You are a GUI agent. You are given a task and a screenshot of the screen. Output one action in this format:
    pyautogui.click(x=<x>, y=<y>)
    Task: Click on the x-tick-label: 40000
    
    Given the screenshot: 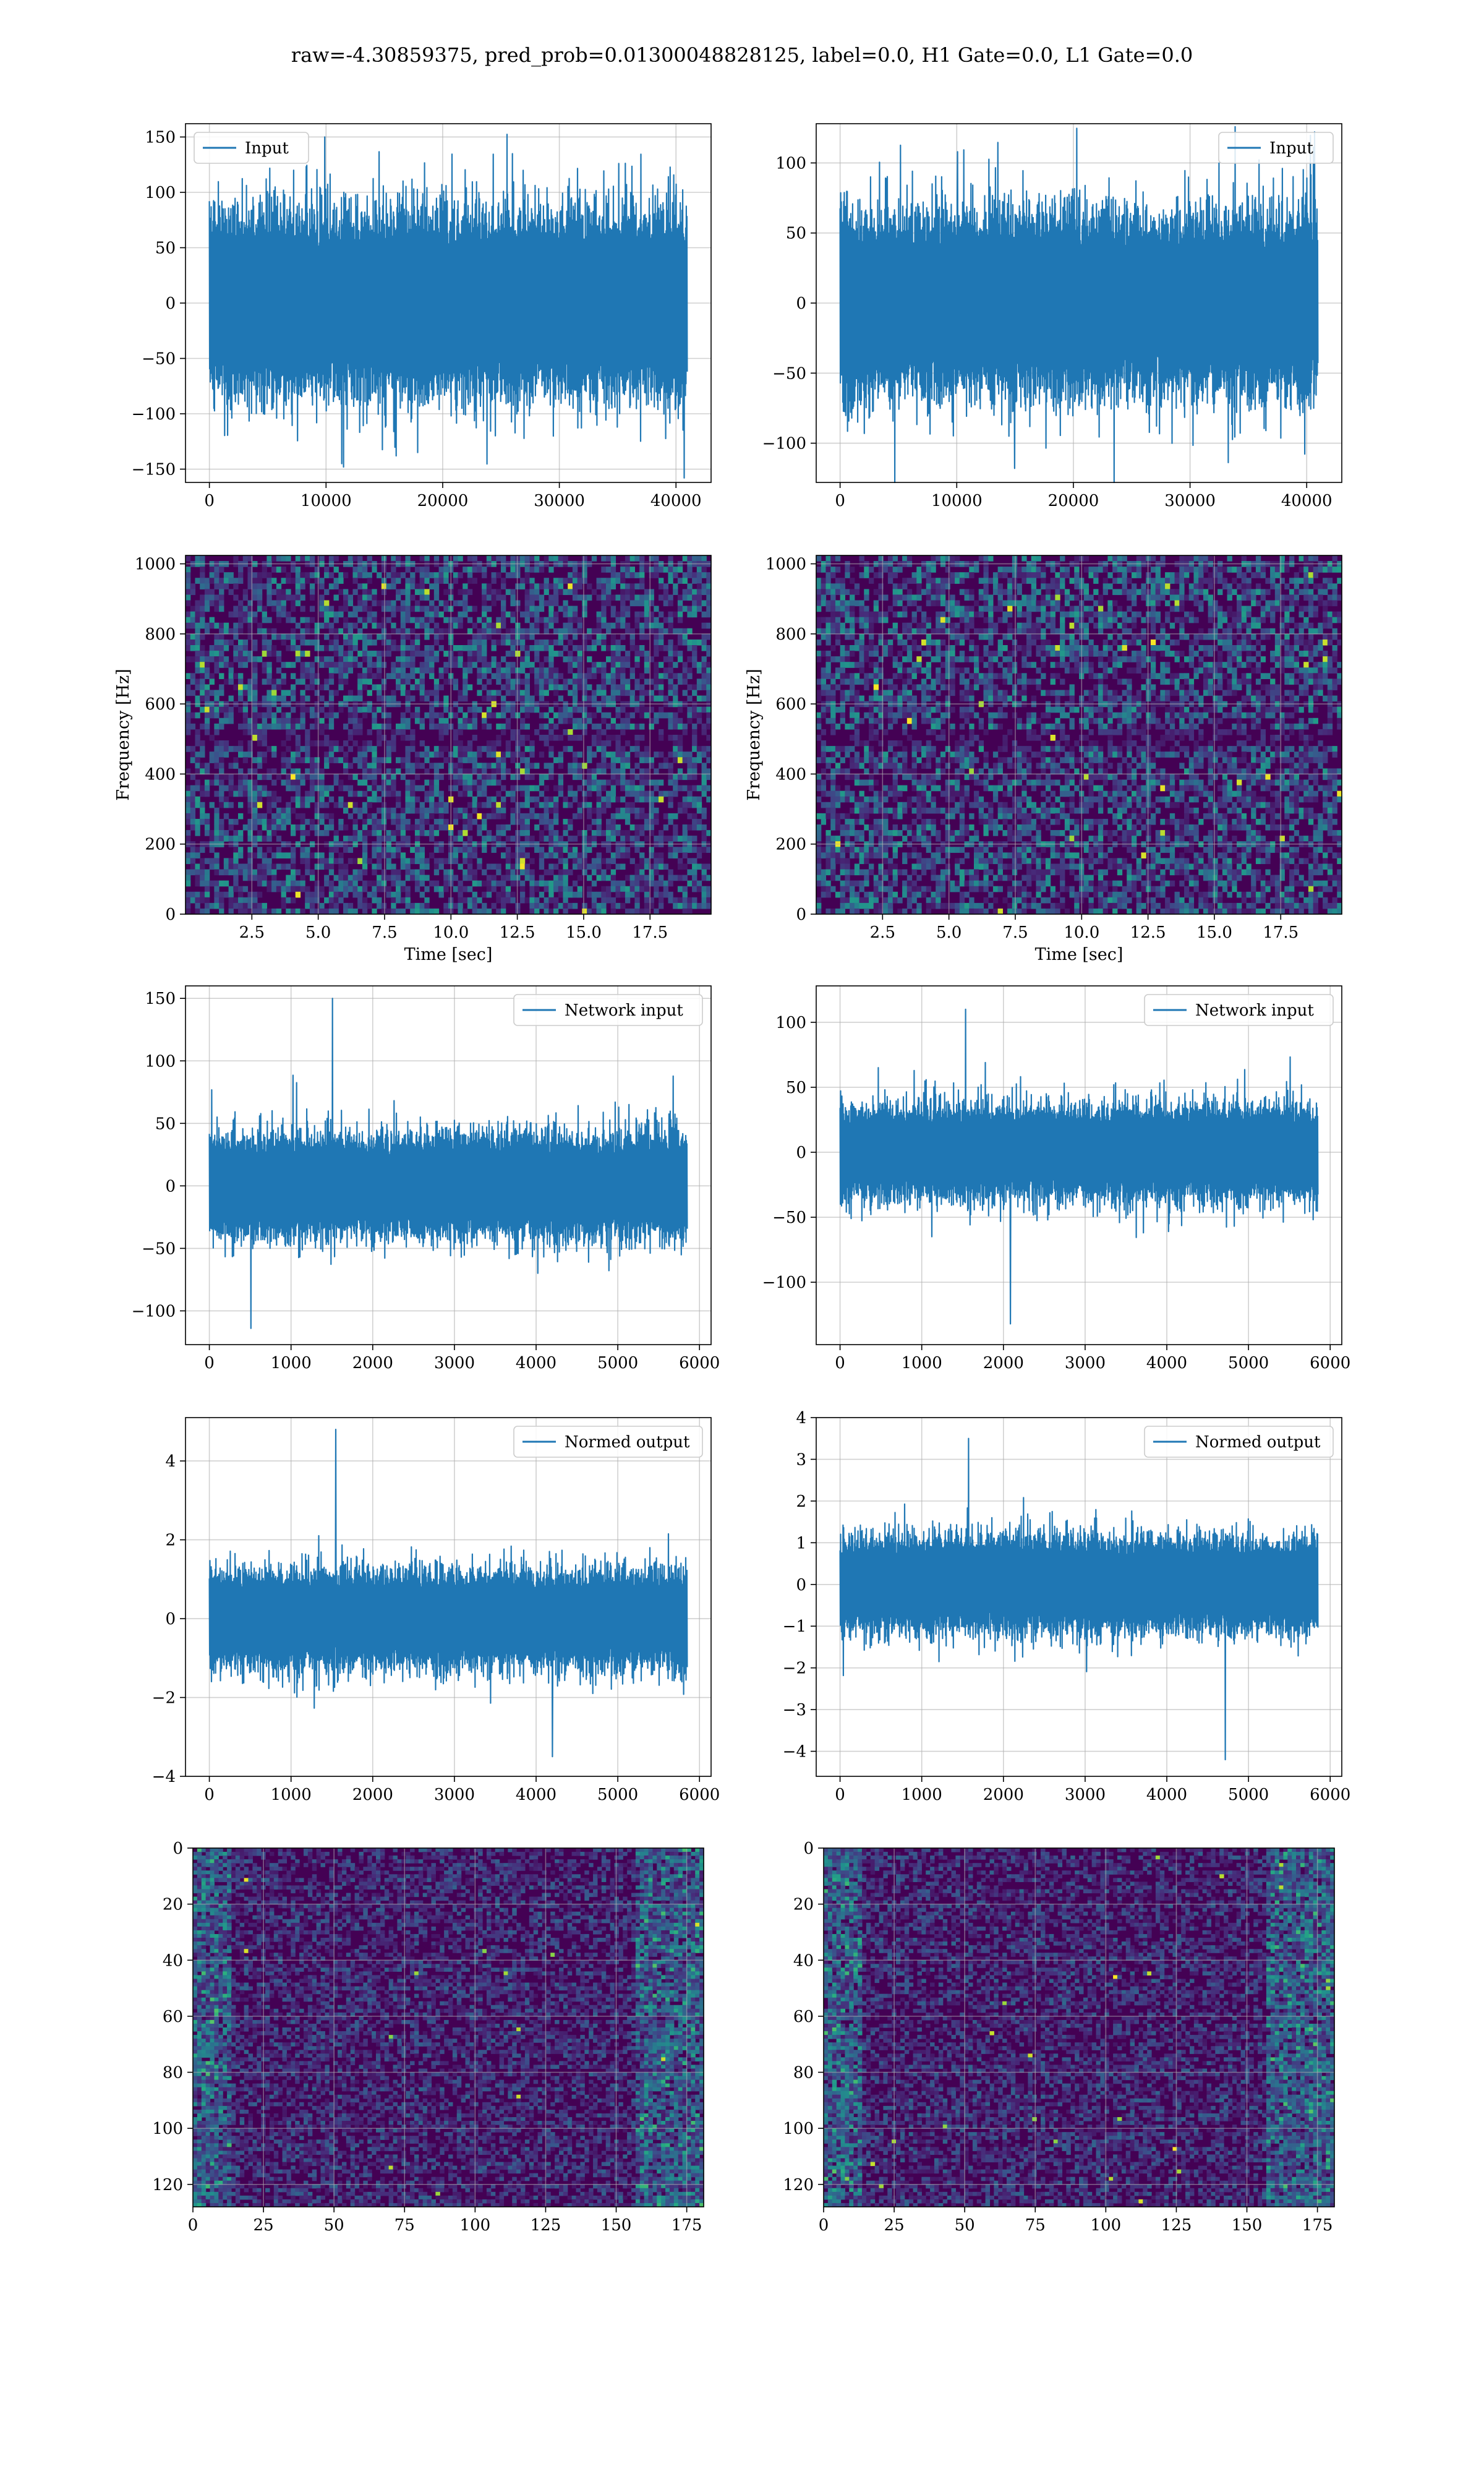 What is the action you would take?
    pyautogui.click(x=676, y=501)
    